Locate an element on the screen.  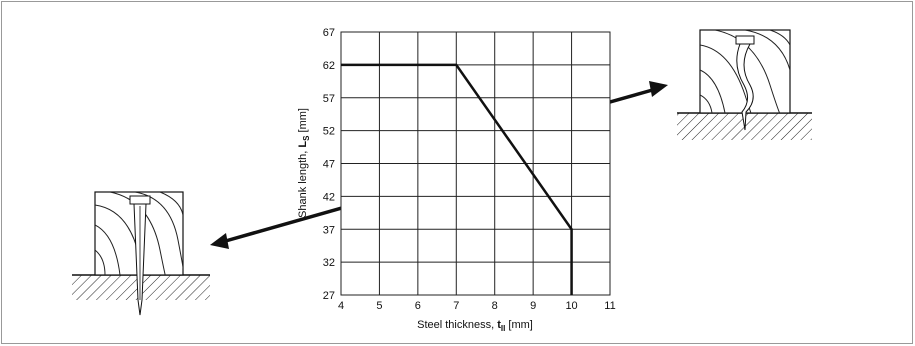
y-tick-label: 32 is located at coordinates (329, 263).